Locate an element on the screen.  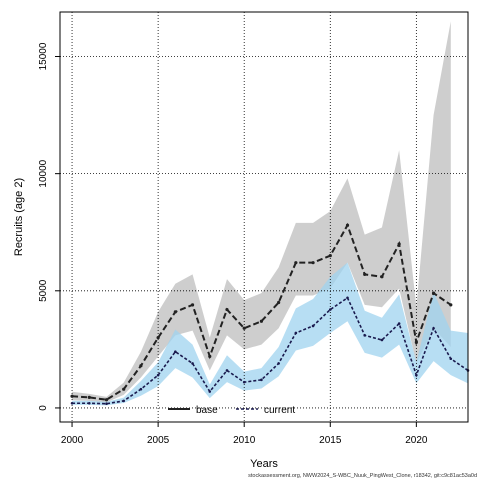
x-tick-label: 2010 is located at coordinates (244, 440).